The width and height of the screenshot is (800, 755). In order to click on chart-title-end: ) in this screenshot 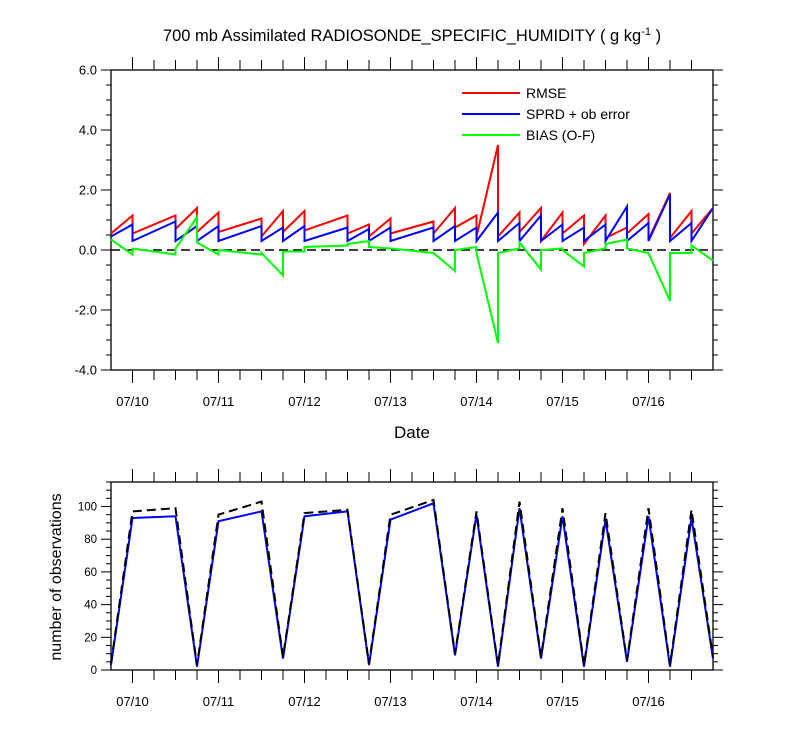, I will do `click(656, 36)`.